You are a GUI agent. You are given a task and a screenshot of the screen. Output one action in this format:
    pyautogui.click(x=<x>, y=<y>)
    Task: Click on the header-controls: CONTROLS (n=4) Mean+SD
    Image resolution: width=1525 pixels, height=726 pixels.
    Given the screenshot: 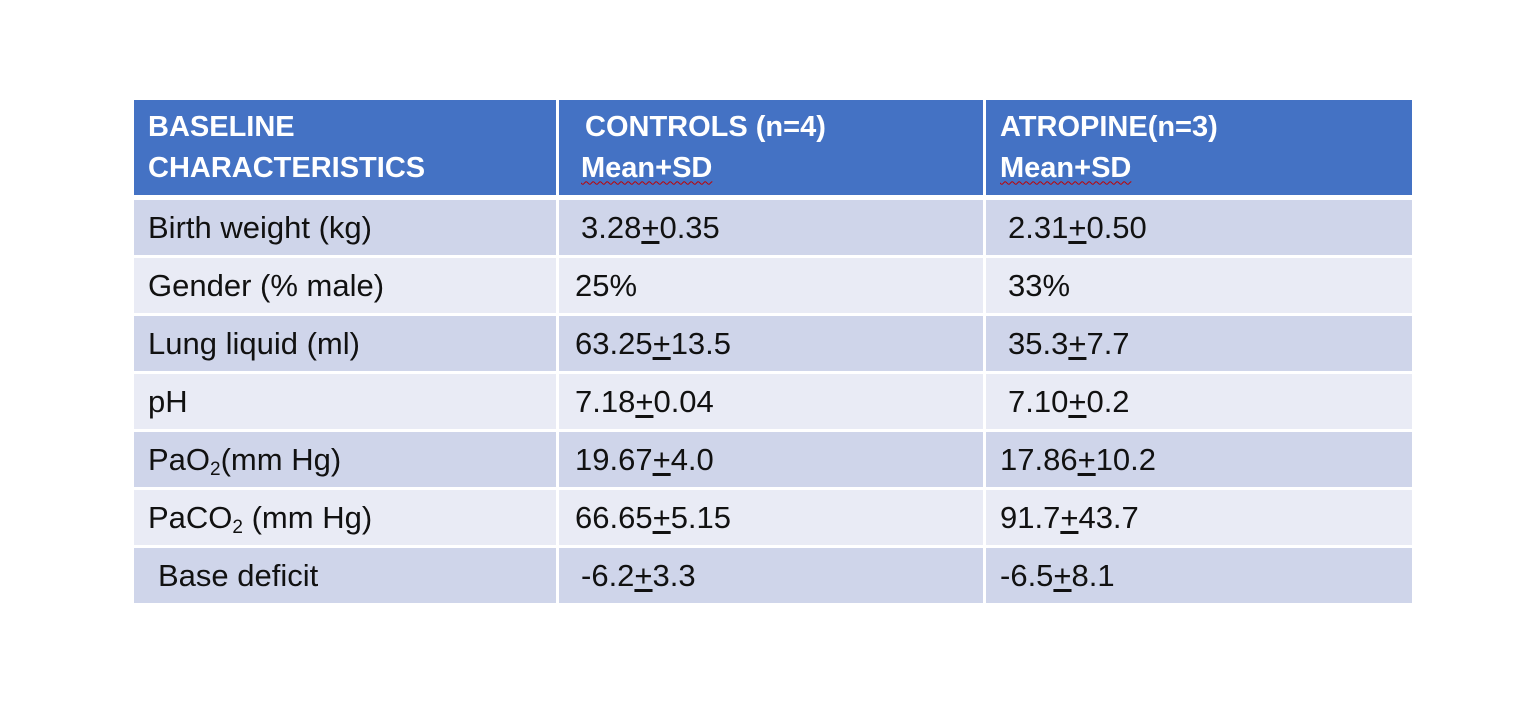 What is the action you would take?
    pyautogui.click(x=772, y=150)
    